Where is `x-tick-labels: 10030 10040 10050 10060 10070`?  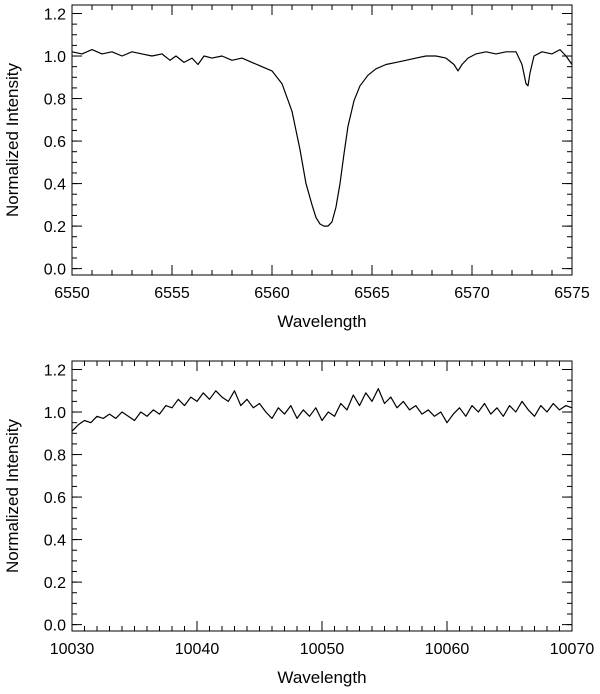
x-tick-labels: 10030 10040 10050 10060 10070 is located at coordinates (322, 649).